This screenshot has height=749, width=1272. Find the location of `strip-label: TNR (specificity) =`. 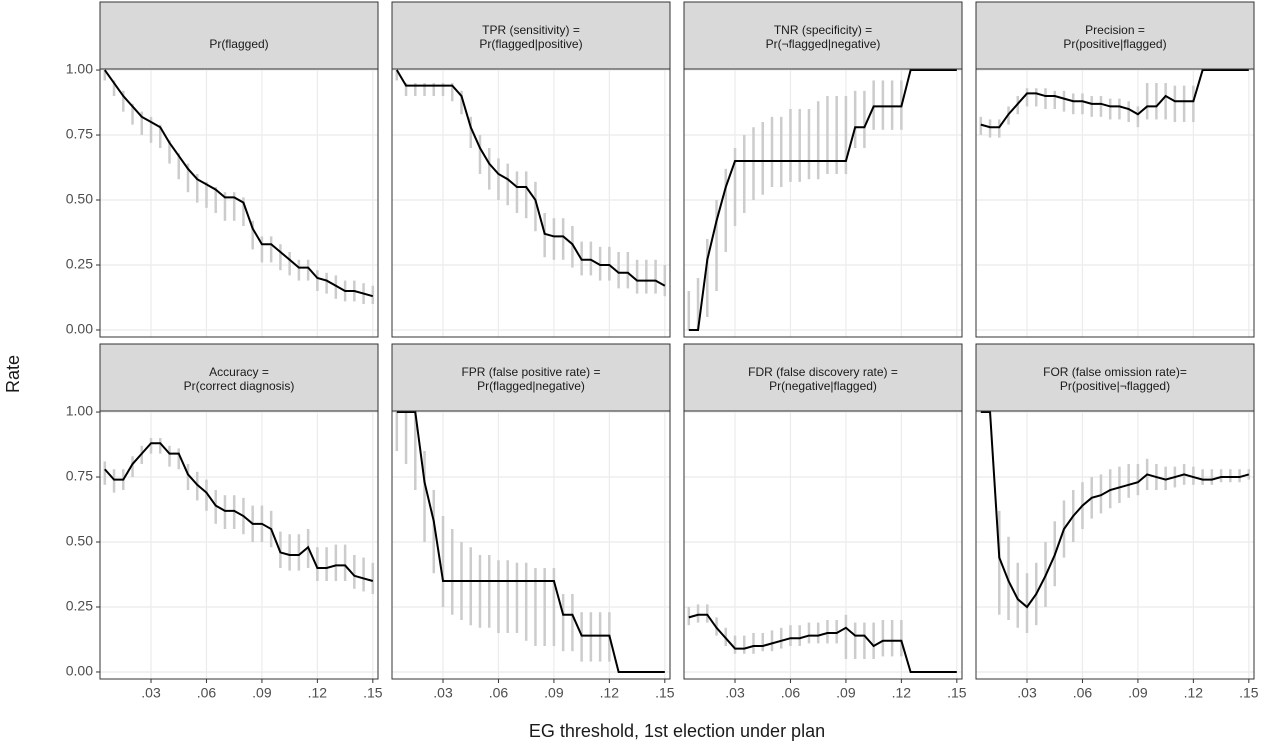

strip-label: TNR (specificity) = is located at coordinates (823, 30).